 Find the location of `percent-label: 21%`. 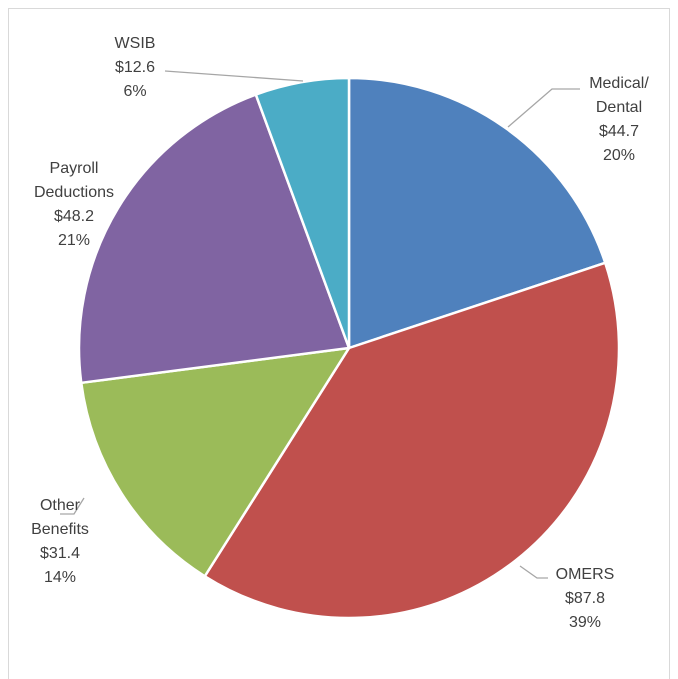

percent-label: 21% is located at coordinates (74, 240).